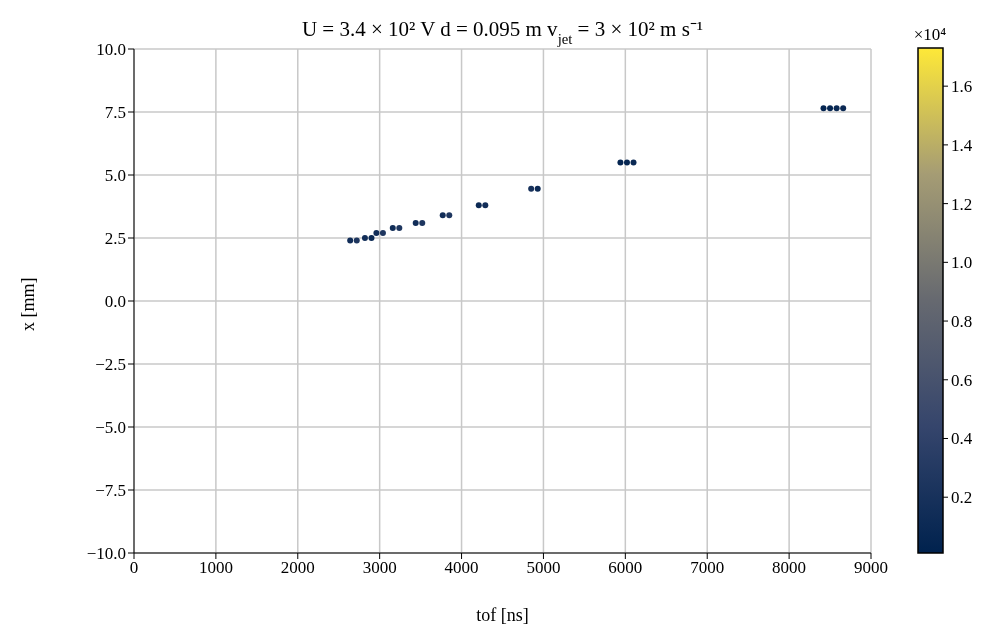 The image size is (1002, 639). Describe the element at coordinates (297, 568) in the screenshot. I see `x-tick-label: 2000` at that location.